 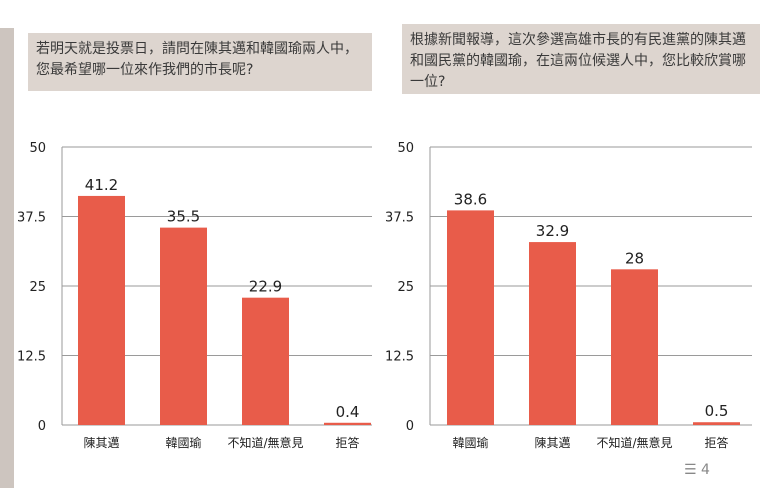 I want to click on page-number: ☰ 4, so click(x=697, y=470).